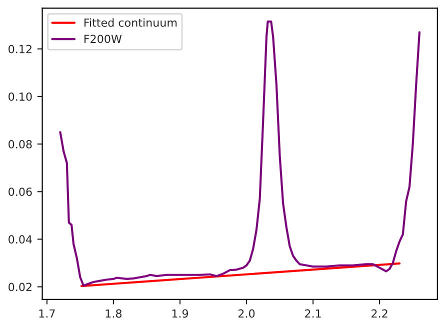  Describe the element at coordinates (246, 313) in the screenshot. I see `x-tick-label: 2.0` at that location.